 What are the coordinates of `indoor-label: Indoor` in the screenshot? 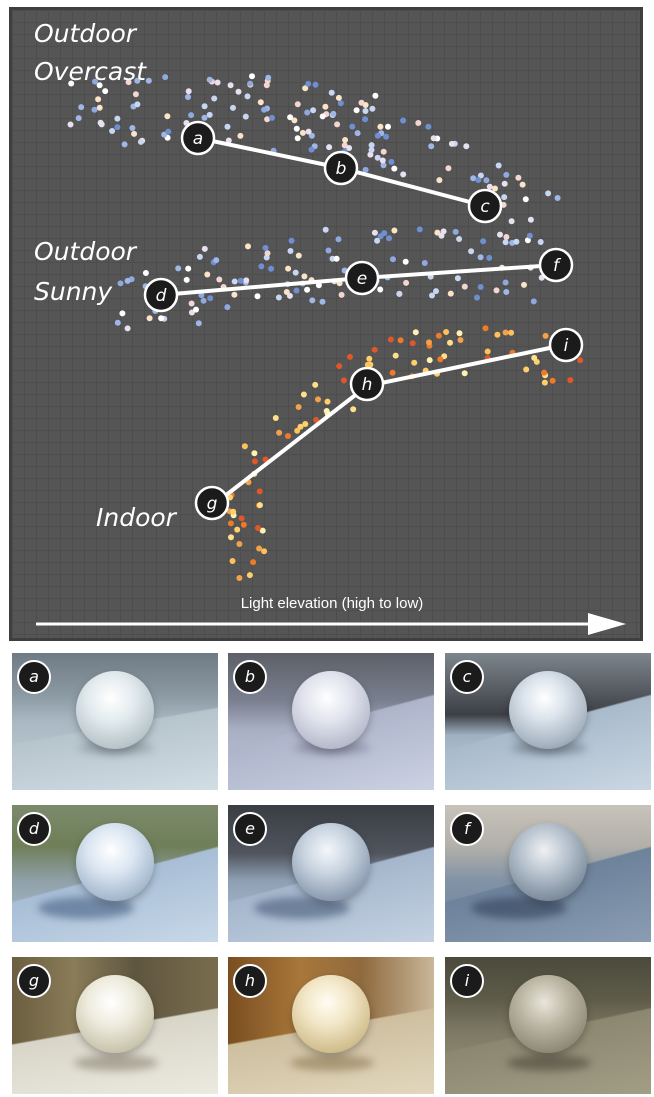 It's located at (137, 517).